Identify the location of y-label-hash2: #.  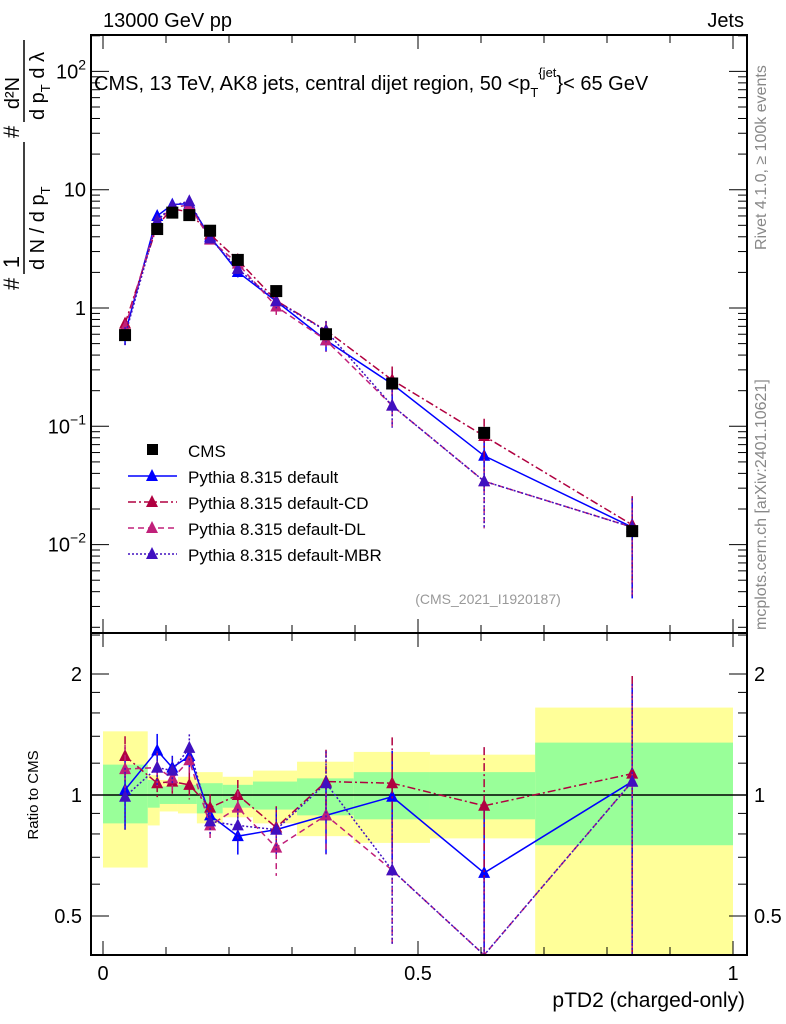
(12, 131).